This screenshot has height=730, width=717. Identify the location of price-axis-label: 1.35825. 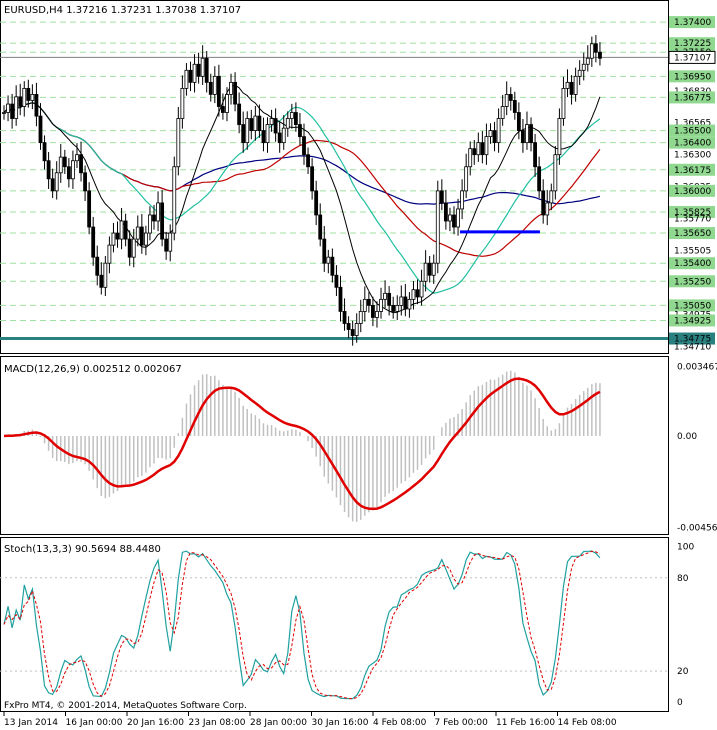
(692, 213).